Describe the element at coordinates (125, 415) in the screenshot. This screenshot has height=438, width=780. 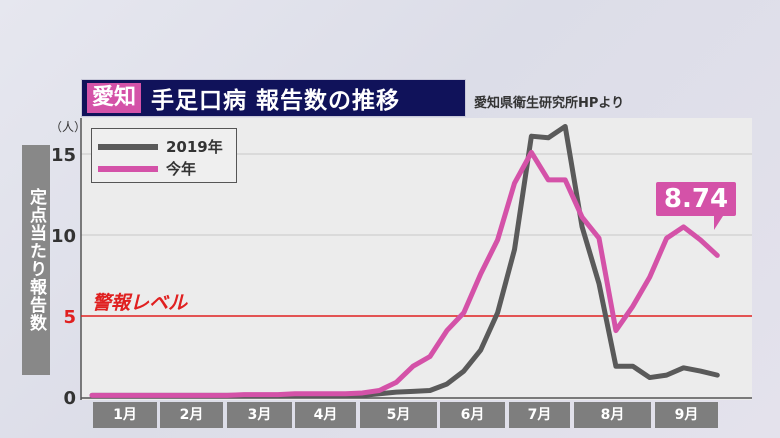
I see `x-tick-label: 1月` at that location.